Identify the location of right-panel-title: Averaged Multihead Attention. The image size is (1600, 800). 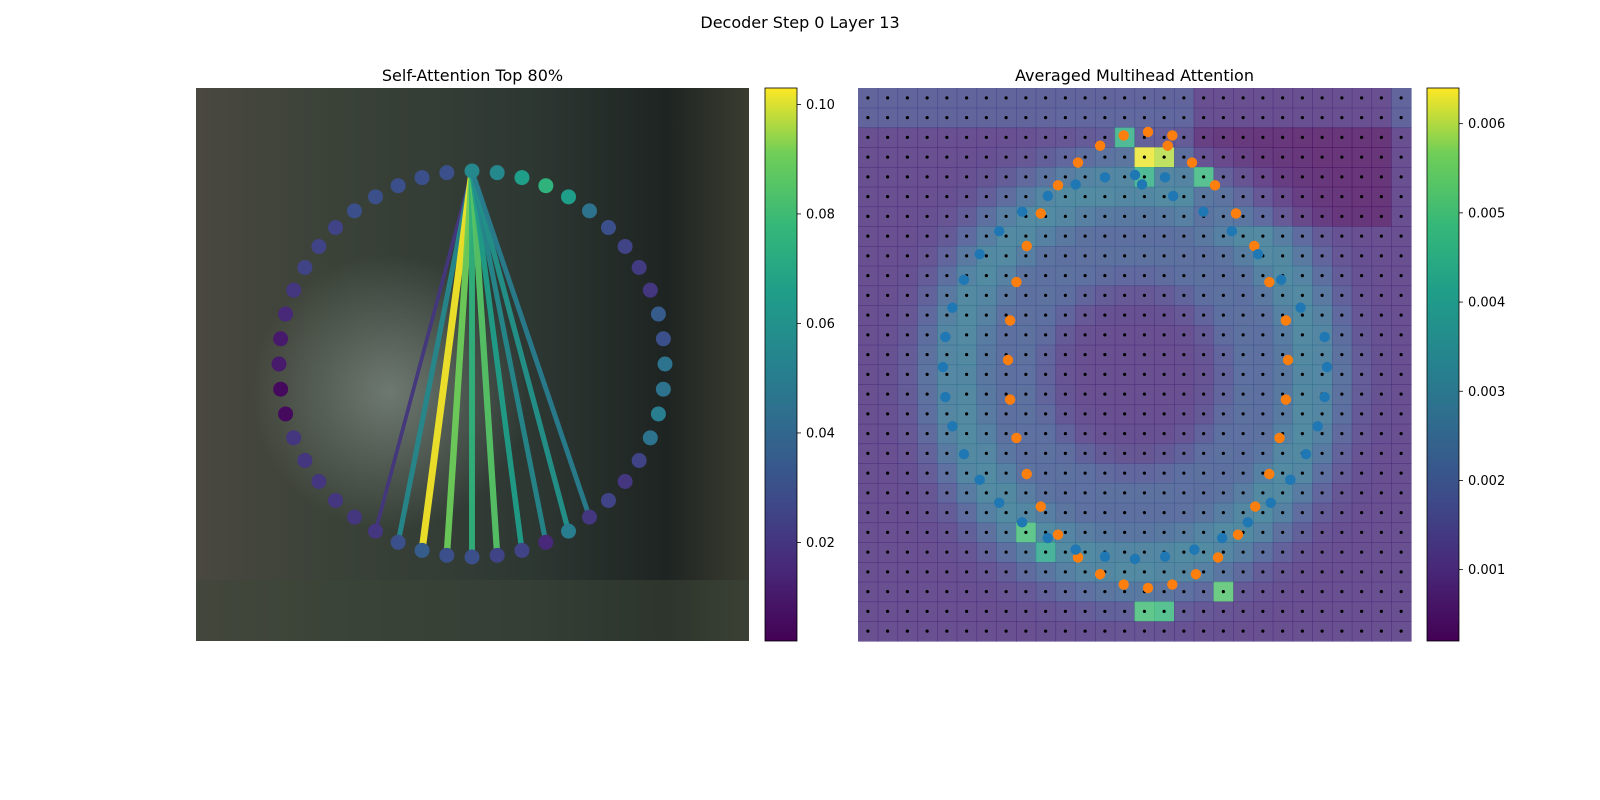
(1134, 75).